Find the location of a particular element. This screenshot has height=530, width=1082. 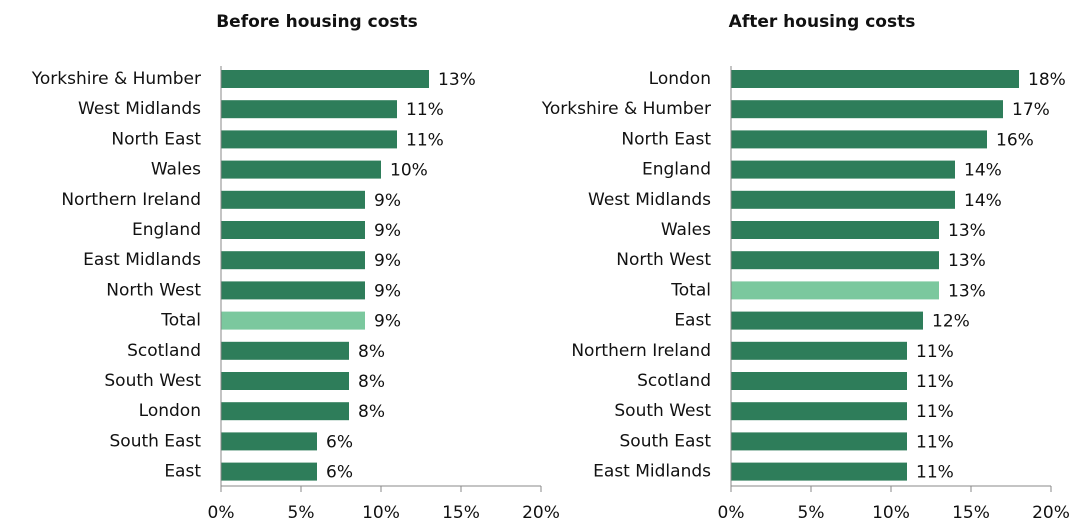

data-label: 16% is located at coordinates (1015, 140).